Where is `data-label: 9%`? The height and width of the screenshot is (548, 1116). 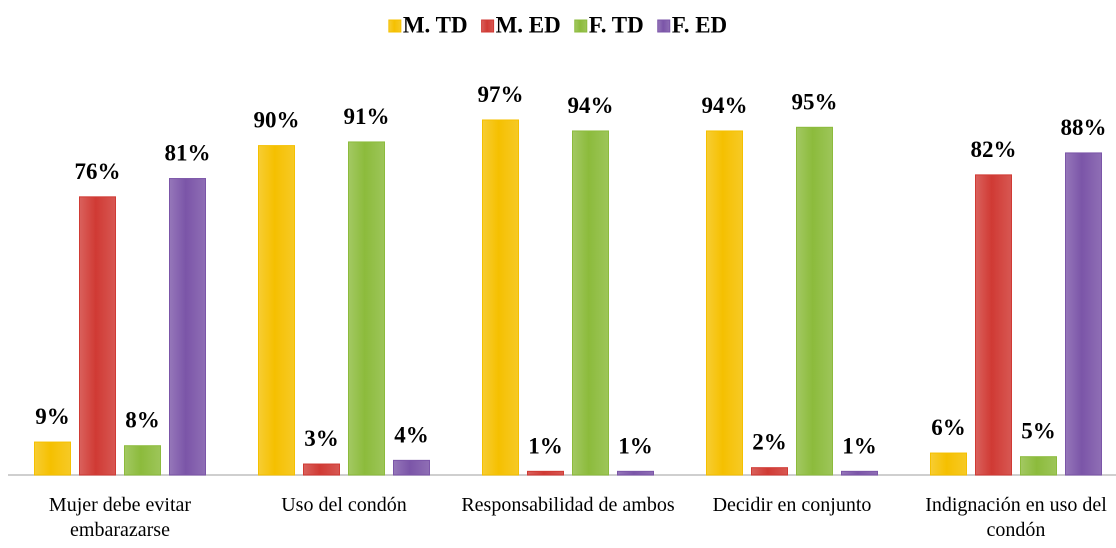
data-label: 9% is located at coordinates (52, 416).